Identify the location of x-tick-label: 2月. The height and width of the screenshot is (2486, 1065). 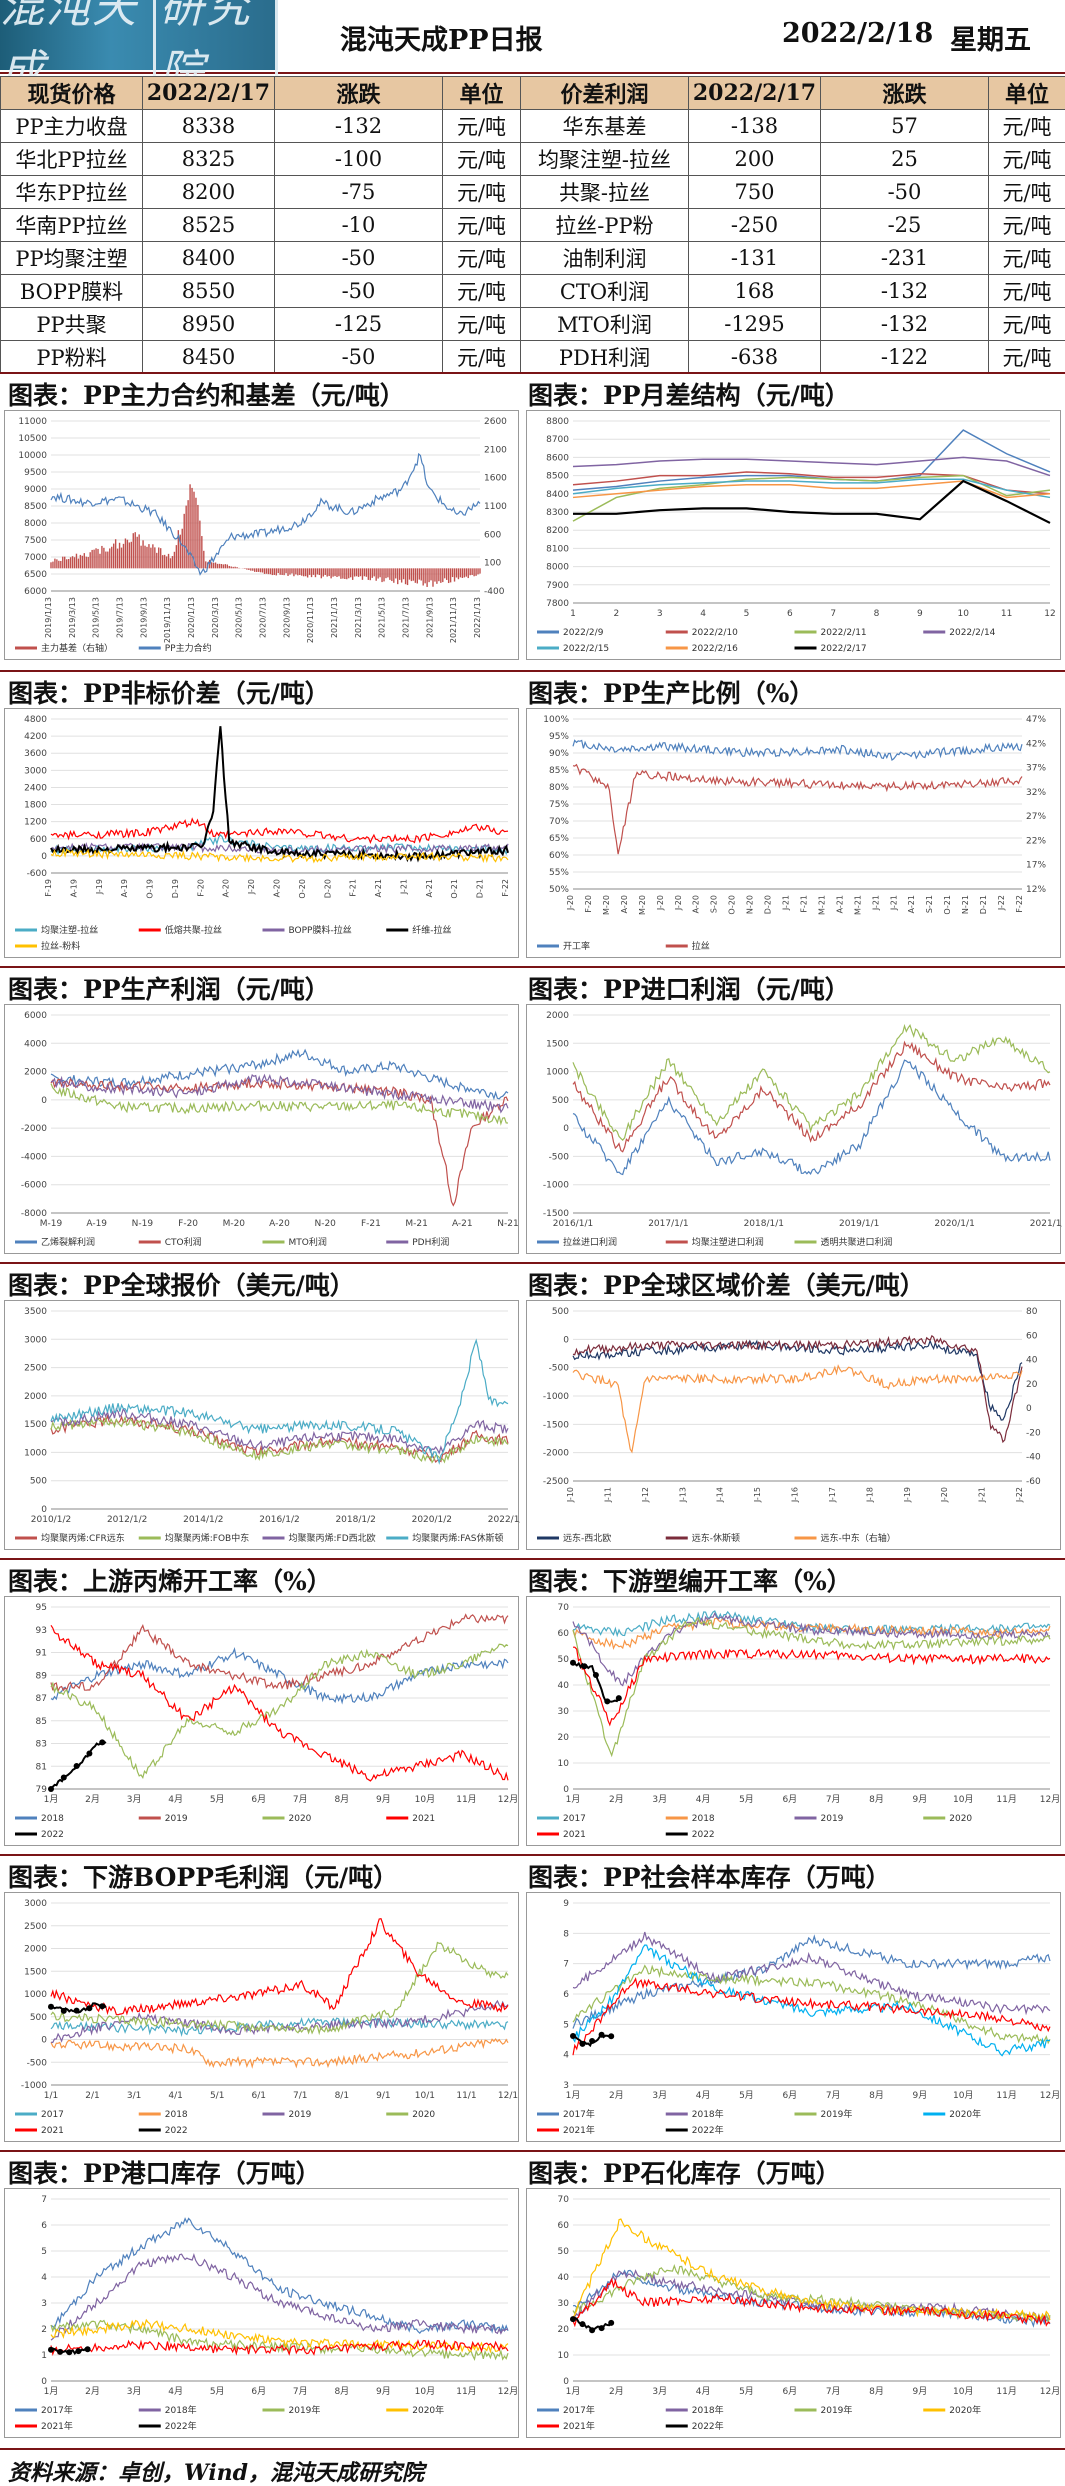
(92, 1799).